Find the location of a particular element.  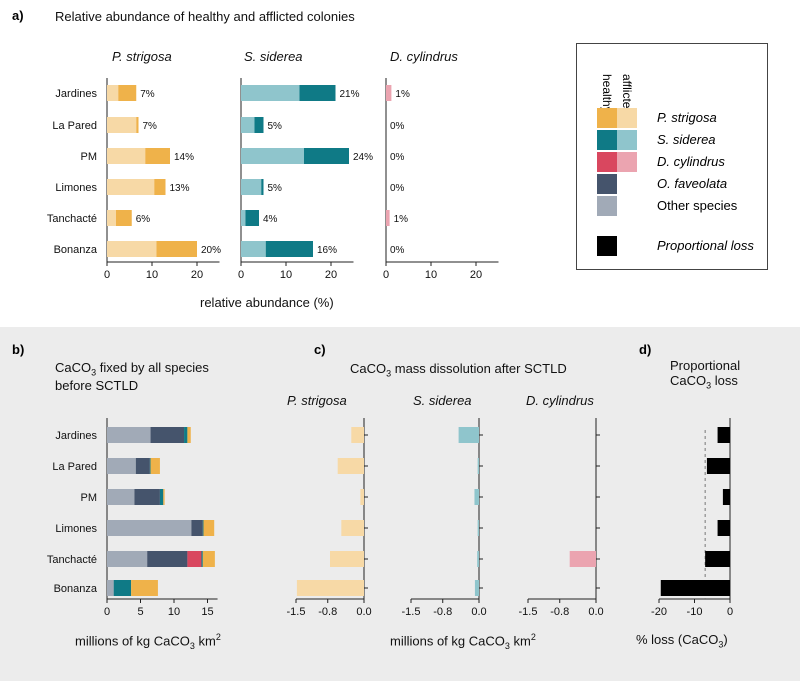

b-bar-s-siderea-bonanza is located at coordinates (122, 588).